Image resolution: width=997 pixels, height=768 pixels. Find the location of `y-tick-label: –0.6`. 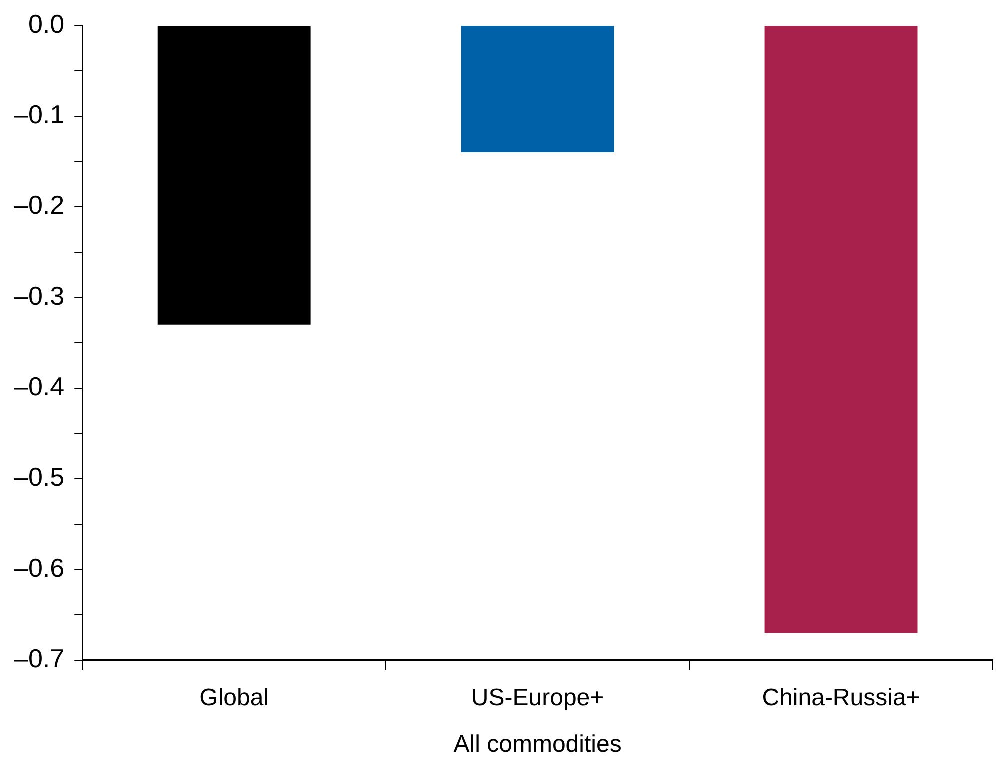

y-tick-label: –0.6 is located at coordinates (39, 567).